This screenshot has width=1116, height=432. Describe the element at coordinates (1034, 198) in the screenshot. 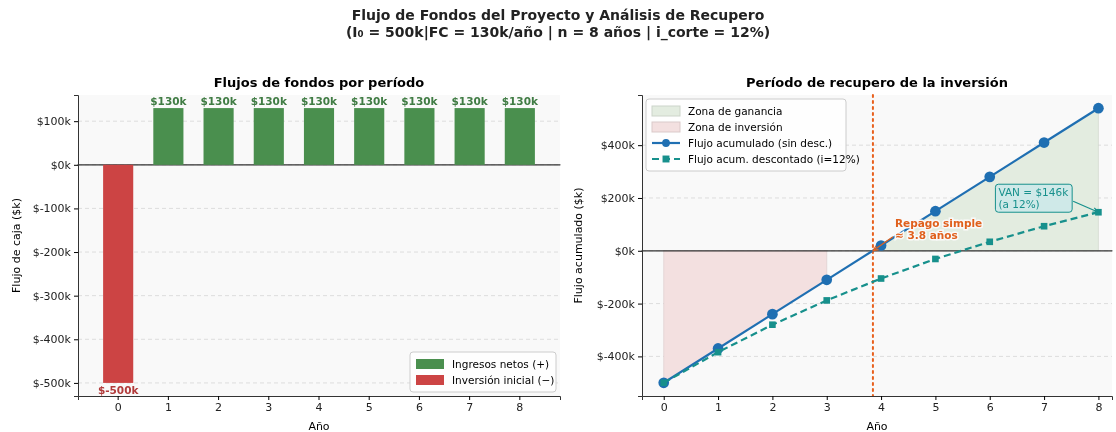

I see `annotation: VAN = $146k (a 12%)` at that location.